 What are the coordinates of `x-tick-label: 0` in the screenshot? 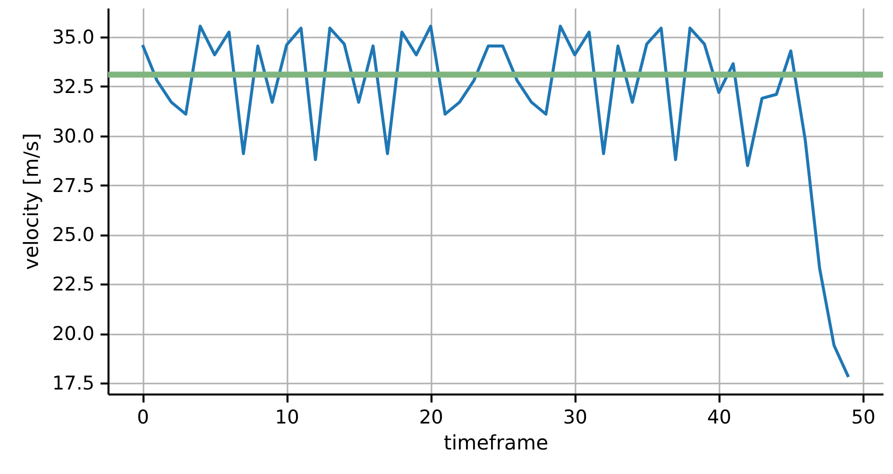 It's located at (143, 417).